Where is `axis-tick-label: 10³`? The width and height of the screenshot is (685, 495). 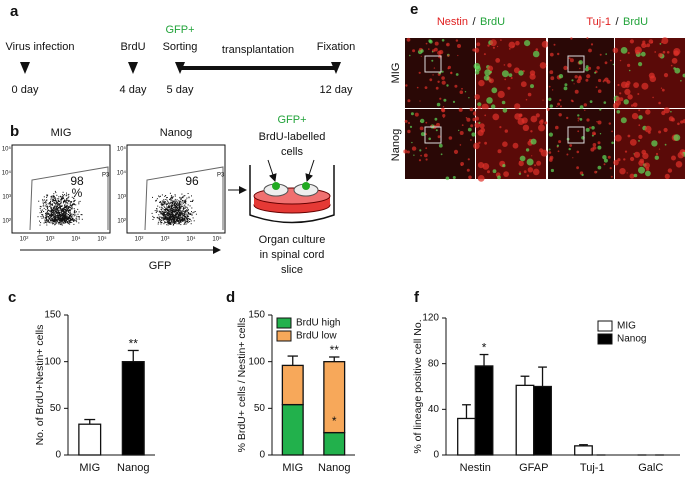 axis-tick-label: 10³ is located at coordinates (6, 198).